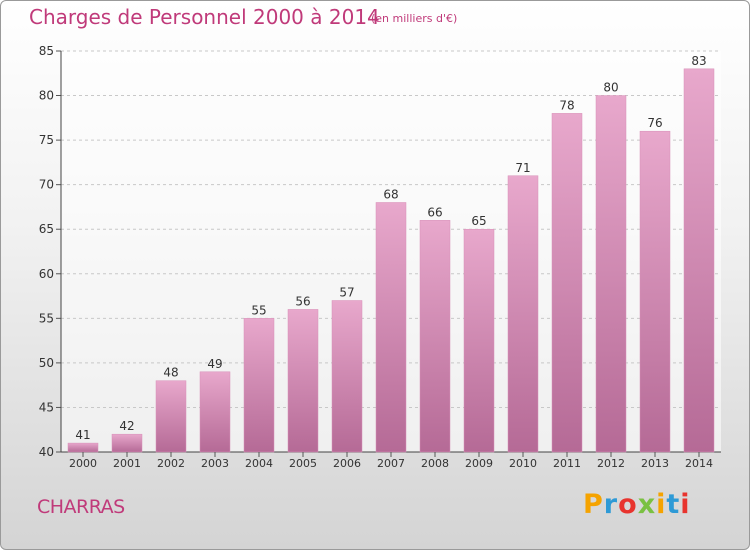  I want to click on proxiti-logo: Proxiti, so click(637, 504).